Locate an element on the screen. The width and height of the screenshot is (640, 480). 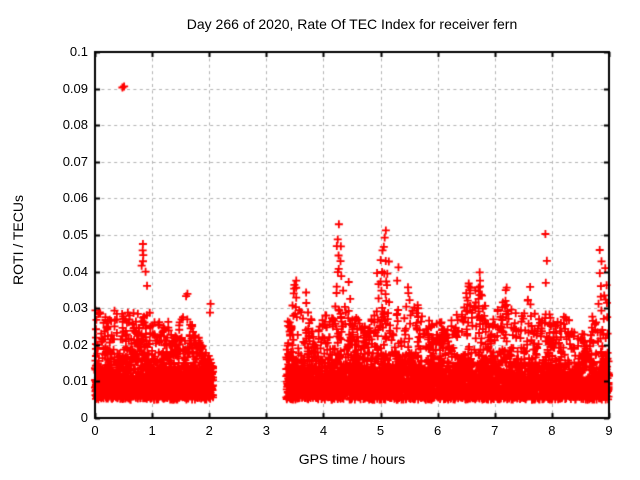
y-tick-label: 0.07 is located at coordinates (75, 161).